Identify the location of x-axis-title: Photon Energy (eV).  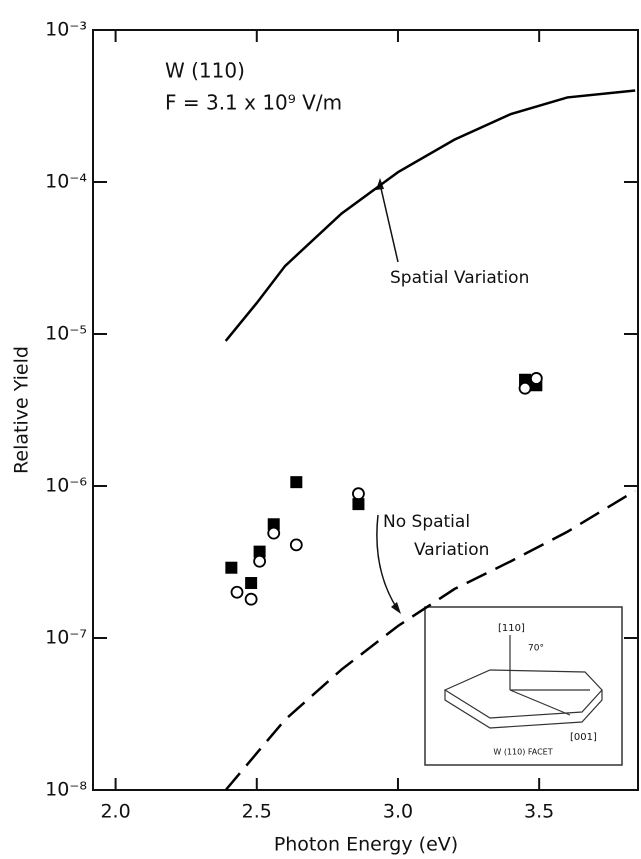
(366, 845).